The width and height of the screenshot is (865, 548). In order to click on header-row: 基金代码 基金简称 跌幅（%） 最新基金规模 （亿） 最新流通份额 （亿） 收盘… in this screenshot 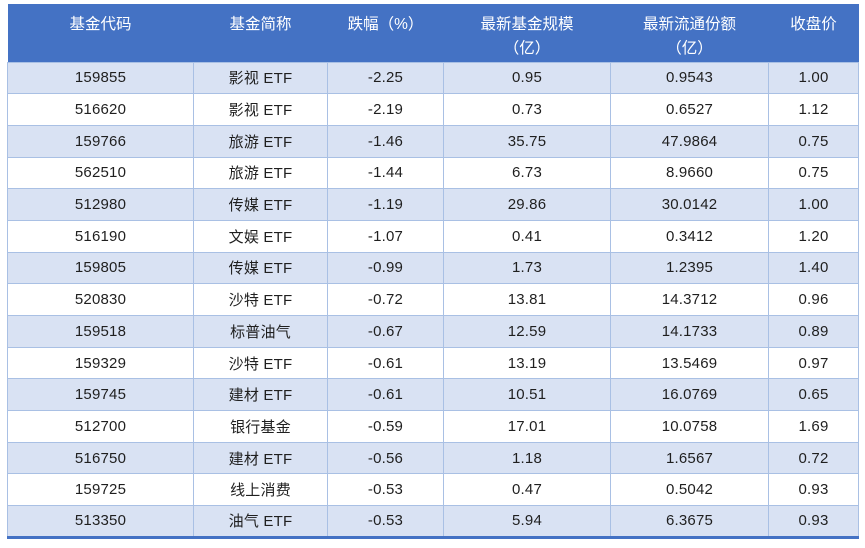, I will do `click(433, 33)`.